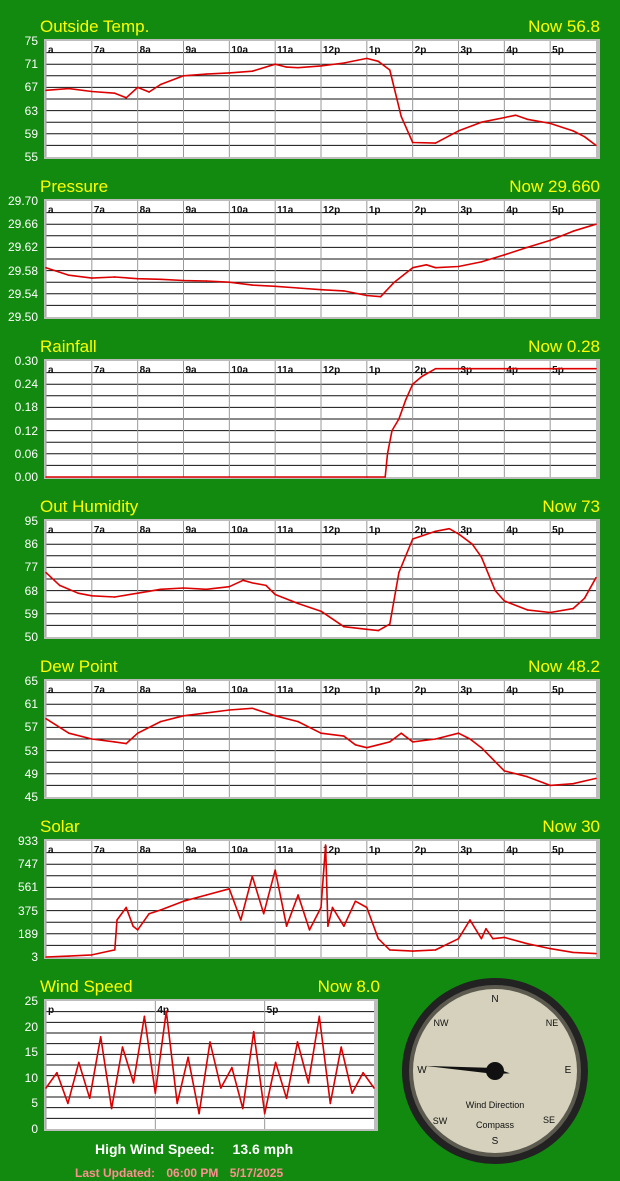  What do you see at coordinates (31, 681) in the screenshot?
I see `y-tick-label: 65` at bounding box center [31, 681].